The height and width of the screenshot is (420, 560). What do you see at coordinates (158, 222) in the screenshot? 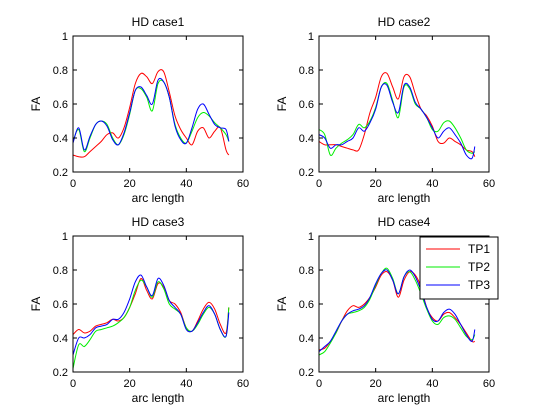
I see `subplot-title: HD case3` at bounding box center [158, 222].